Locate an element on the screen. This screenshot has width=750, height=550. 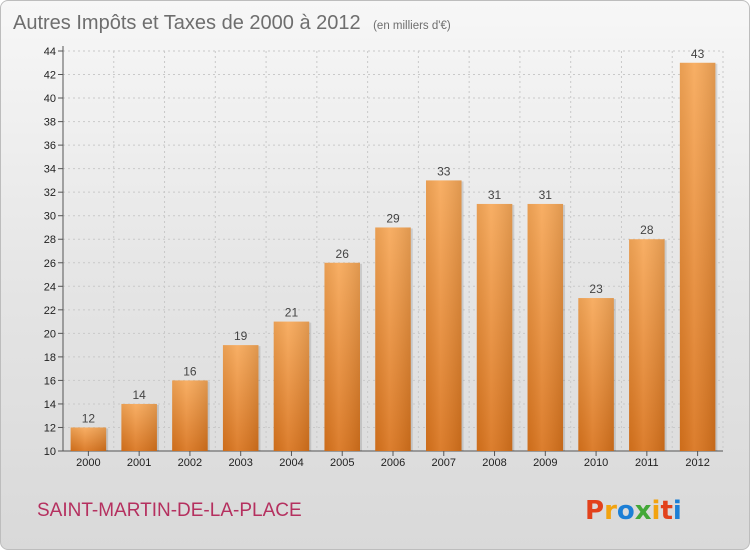
x-tick-label: 2008 is located at coordinates (494, 463).